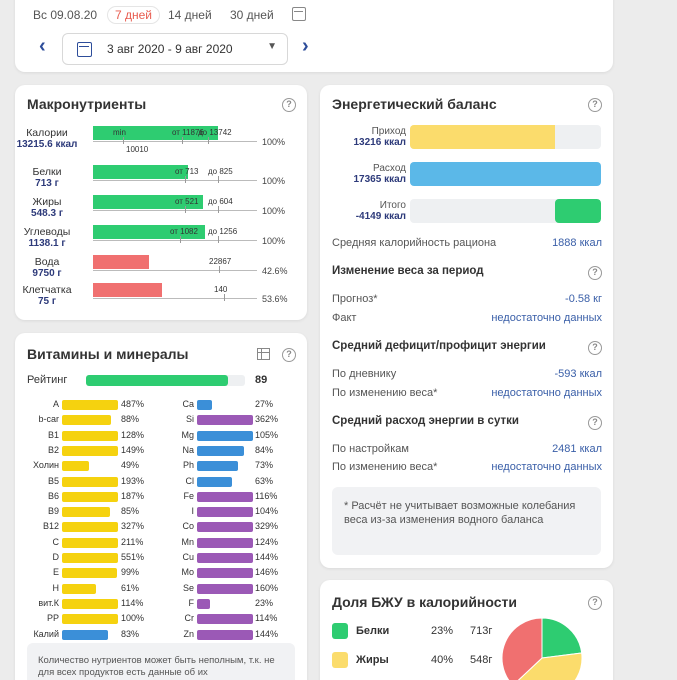 Image resolution: width=677 pixels, height=680 pixels. What do you see at coordinates (53, 435) in the screenshot?
I see `nutrient-name-left: B1` at bounding box center [53, 435].